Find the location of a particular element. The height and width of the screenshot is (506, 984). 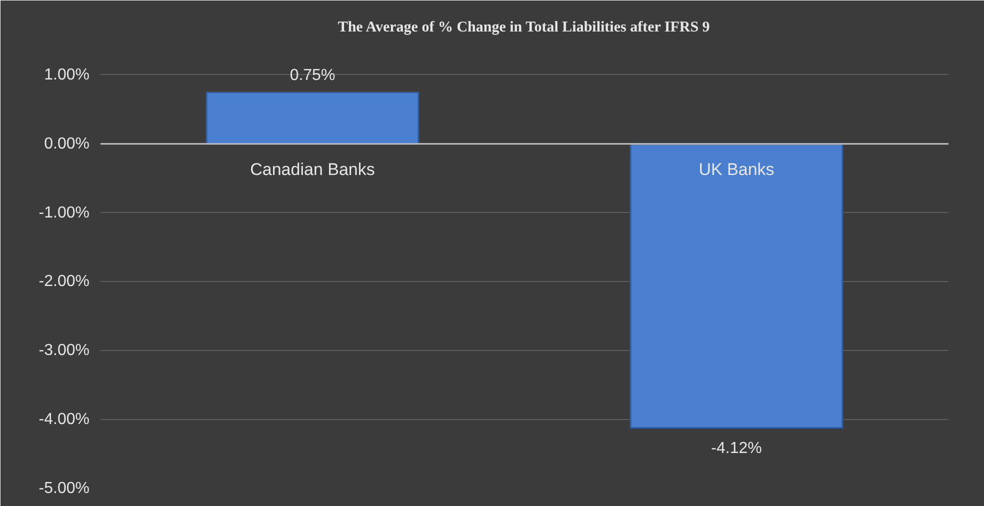

y-tick-label: -2.00% is located at coordinates (64, 281).